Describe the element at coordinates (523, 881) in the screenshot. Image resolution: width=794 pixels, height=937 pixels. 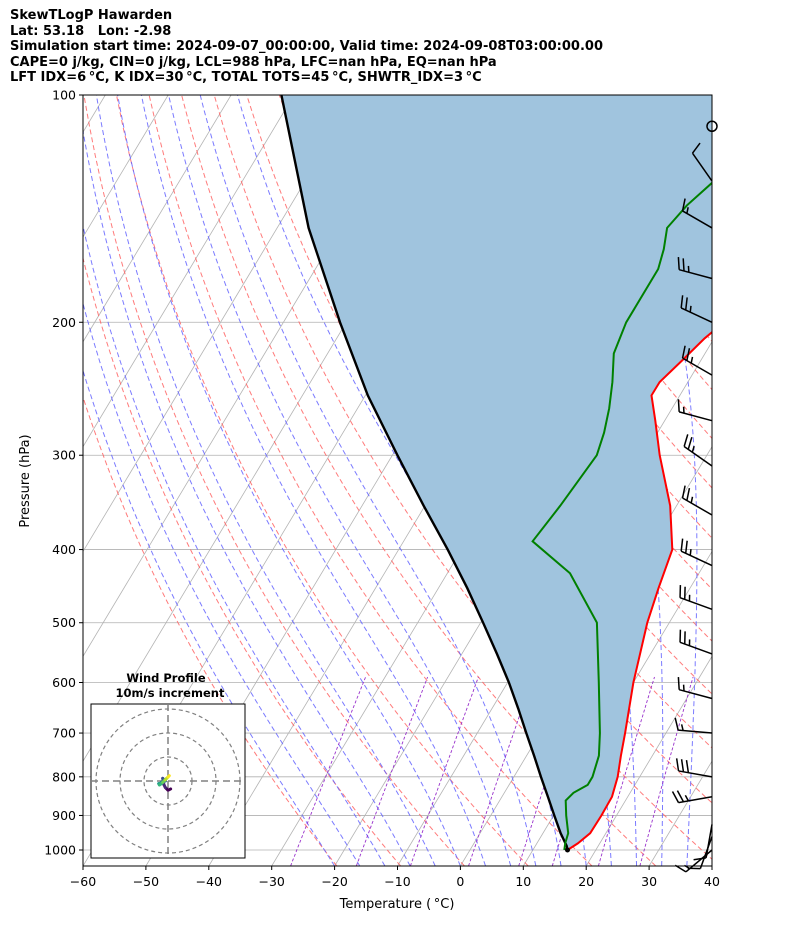
I see `x-tick-label: 10` at that location.